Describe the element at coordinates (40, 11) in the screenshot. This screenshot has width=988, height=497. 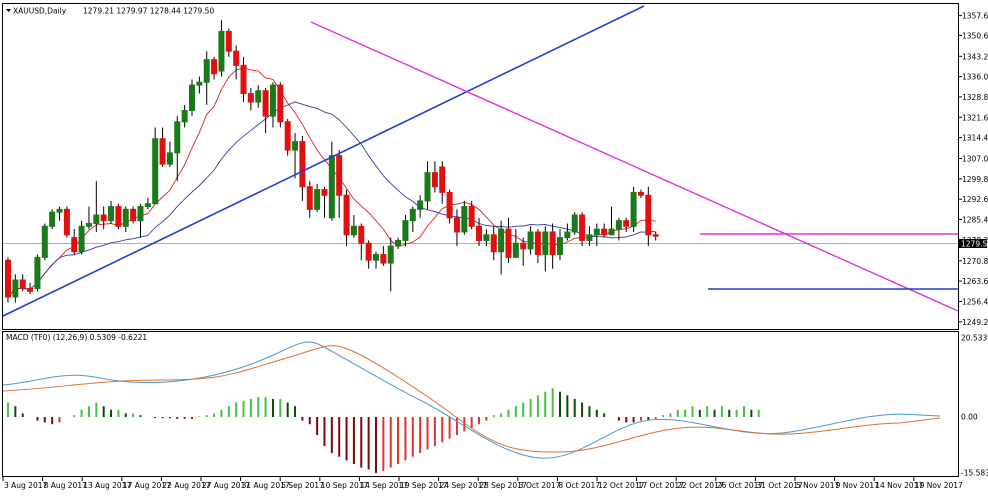
I see `symbol-label: XAUUSD,Daily` at that location.